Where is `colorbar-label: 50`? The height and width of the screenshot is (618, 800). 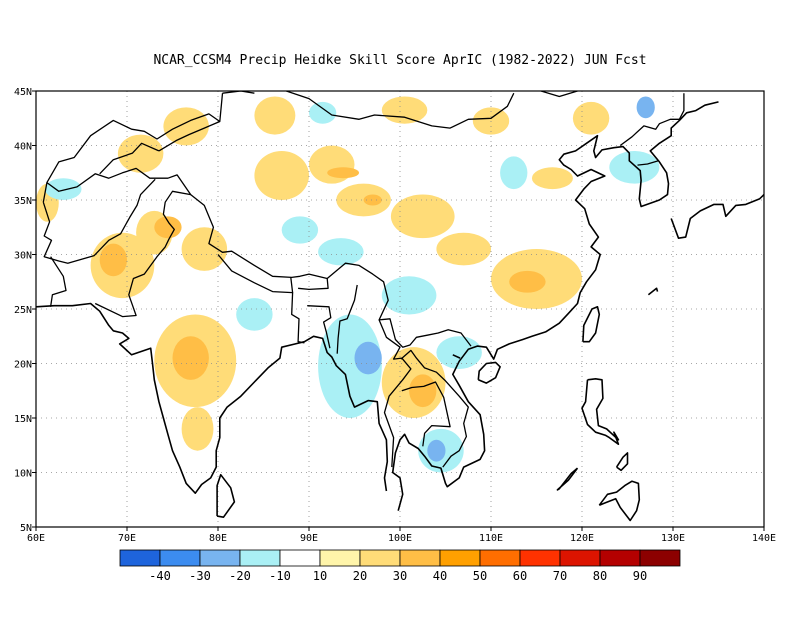 colorbar-label: 50 is located at coordinates (480, 576).